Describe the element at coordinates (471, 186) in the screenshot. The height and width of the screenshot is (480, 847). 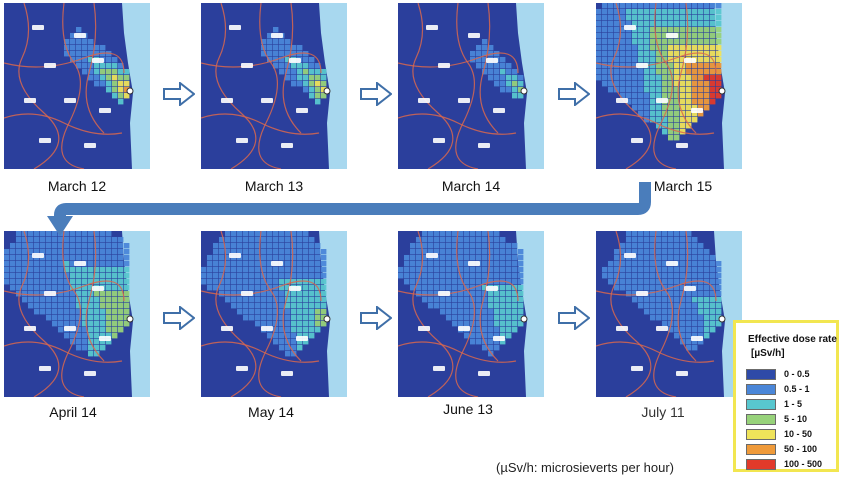
I see `caption-march-14: March 14` at that location.